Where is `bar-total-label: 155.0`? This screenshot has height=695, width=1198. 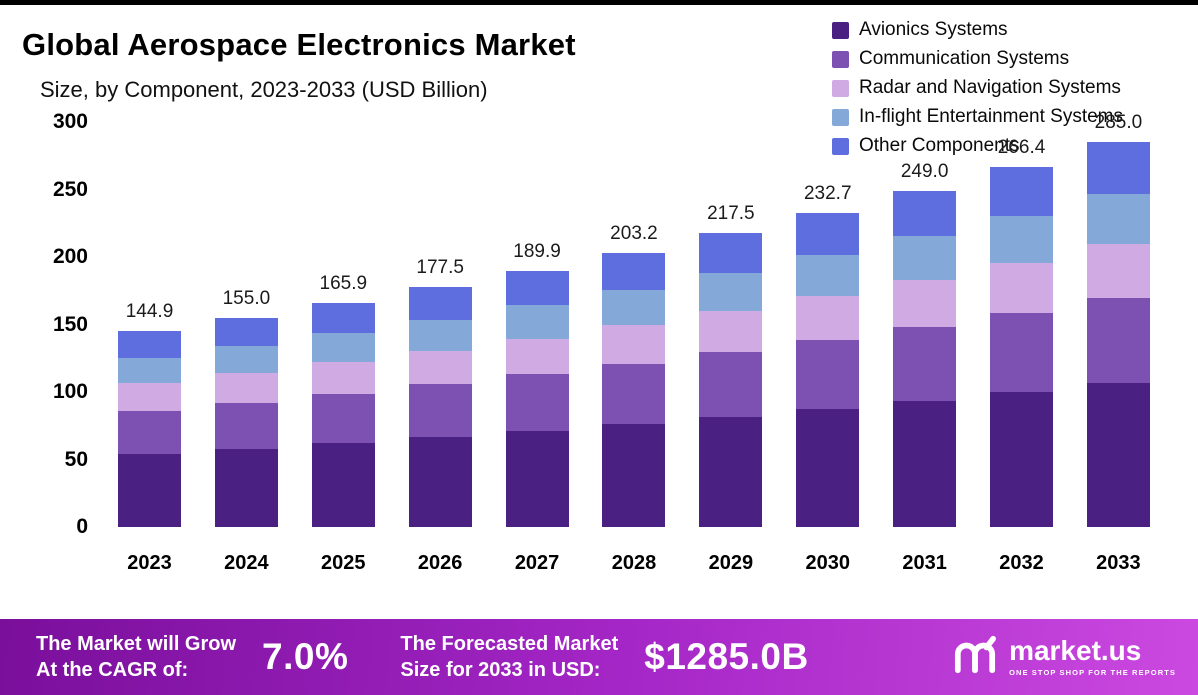 bar-total-label: 155.0 is located at coordinates (246, 298).